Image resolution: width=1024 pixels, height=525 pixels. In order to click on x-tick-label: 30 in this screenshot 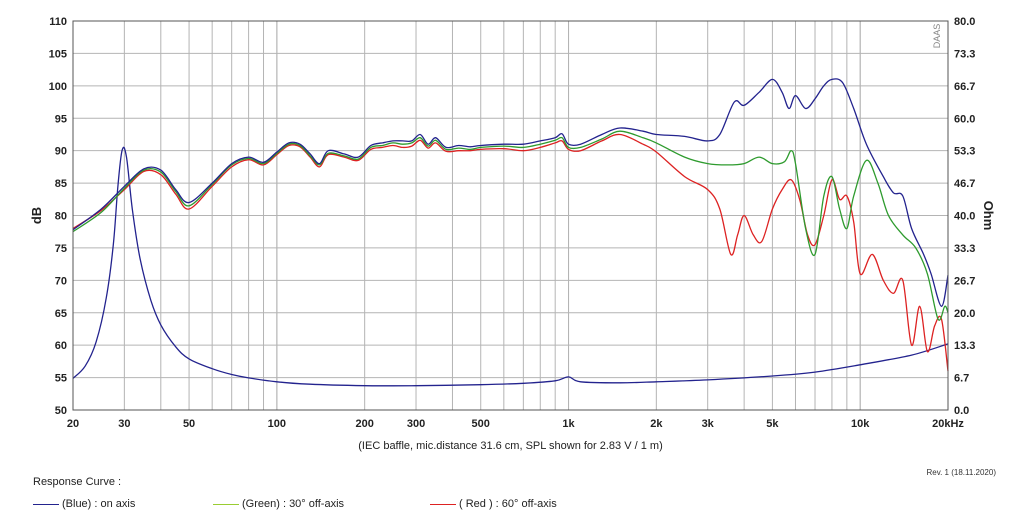, I will do `click(124, 424)`.